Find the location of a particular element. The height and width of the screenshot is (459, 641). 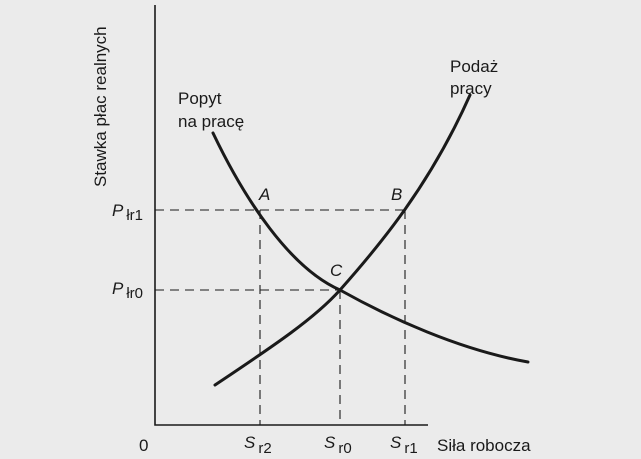

tick-sub: r1 is located at coordinates (410, 448).